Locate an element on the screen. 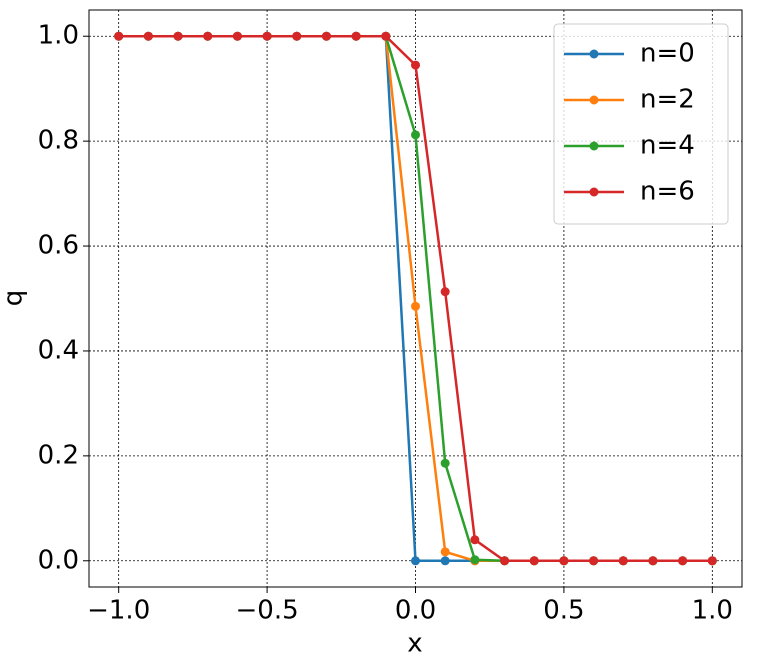 The width and height of the screenshot is (759, 657). y-axis-label: q is located at coordinates (14, 298).